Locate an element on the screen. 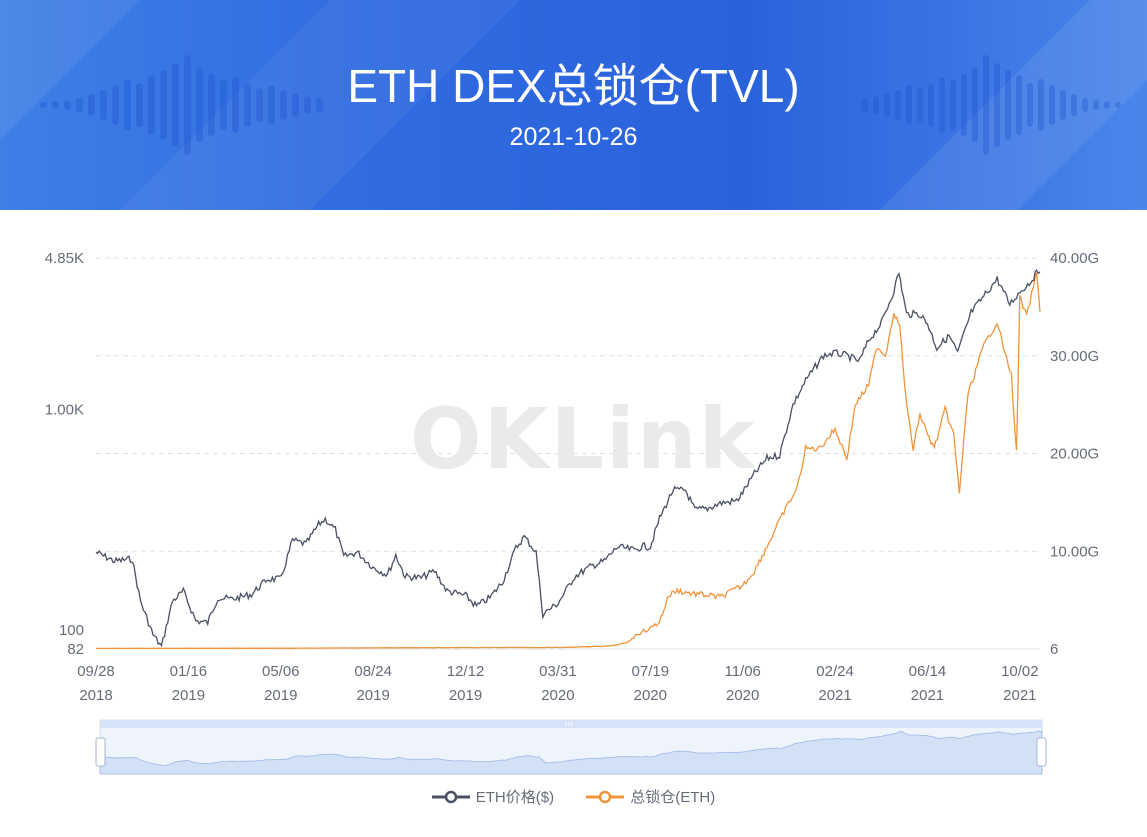  x-tick-label: 07/19 is located at coordinates (651, 671).